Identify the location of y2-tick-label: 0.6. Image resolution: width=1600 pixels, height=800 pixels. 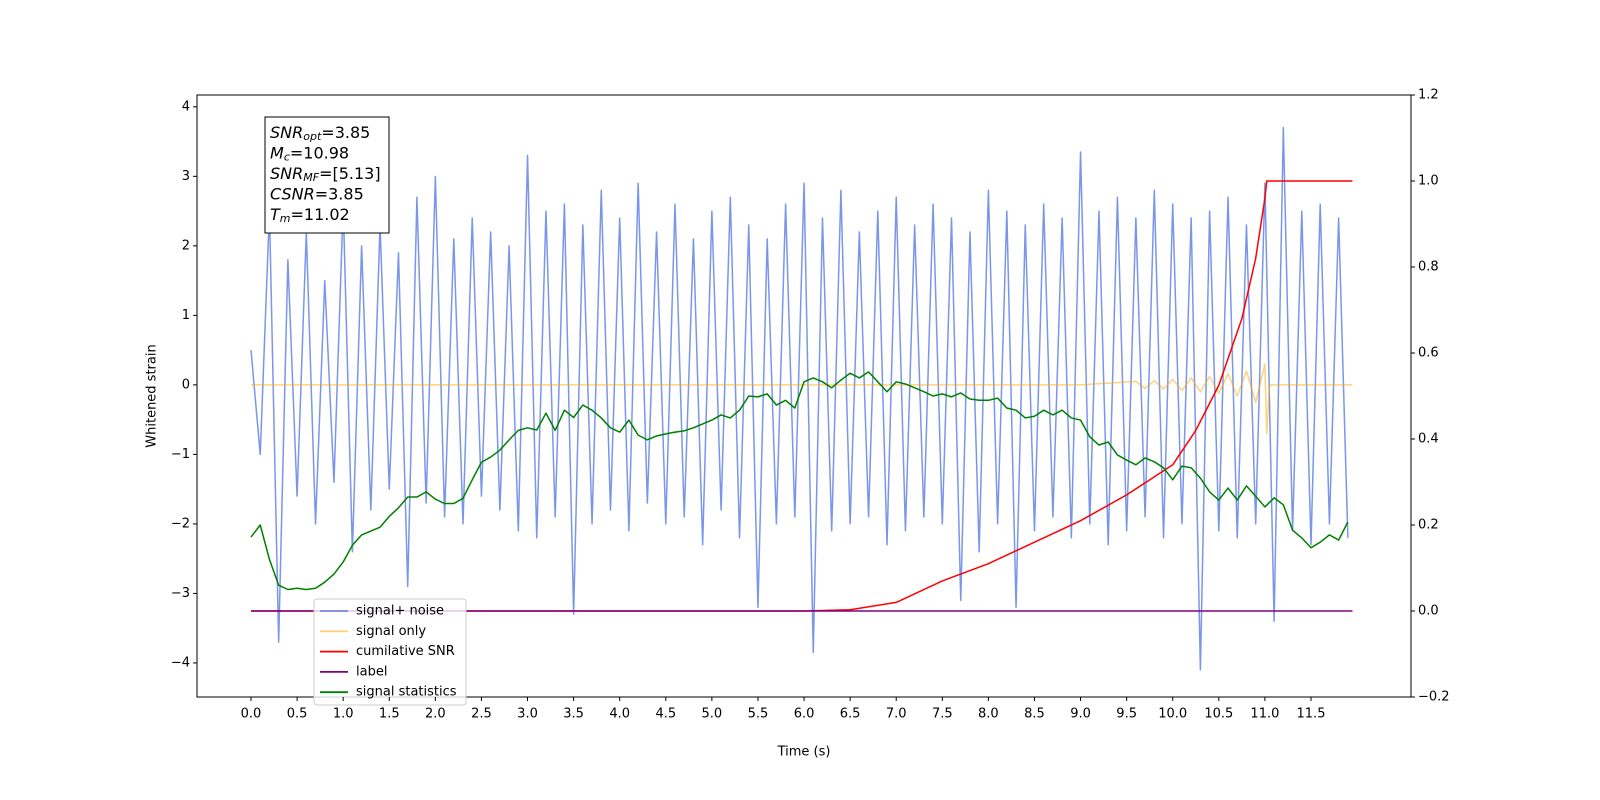
(1428, 353).